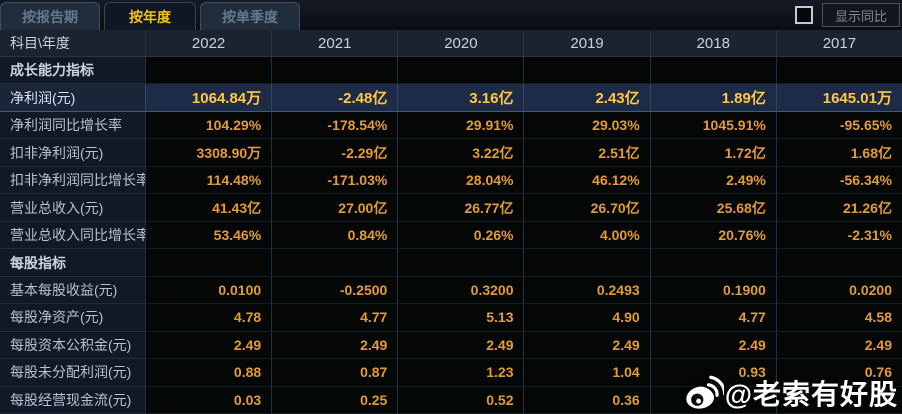  What do you see at coordinates (712, 180) in the screenshot?
I see `value-cell: 2.49%` at bounding box center [712, 180].